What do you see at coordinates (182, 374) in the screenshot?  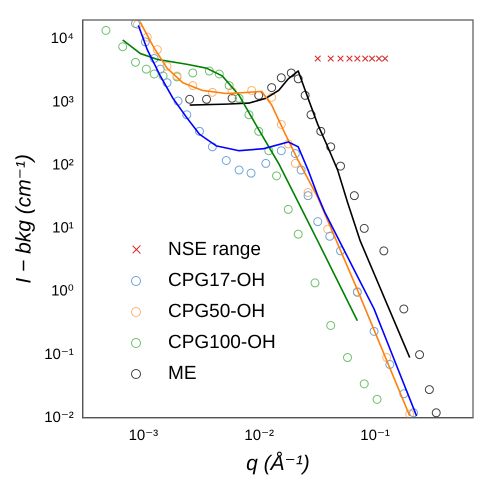 I see `legend-label: ME` at bounding box center [182, 374].